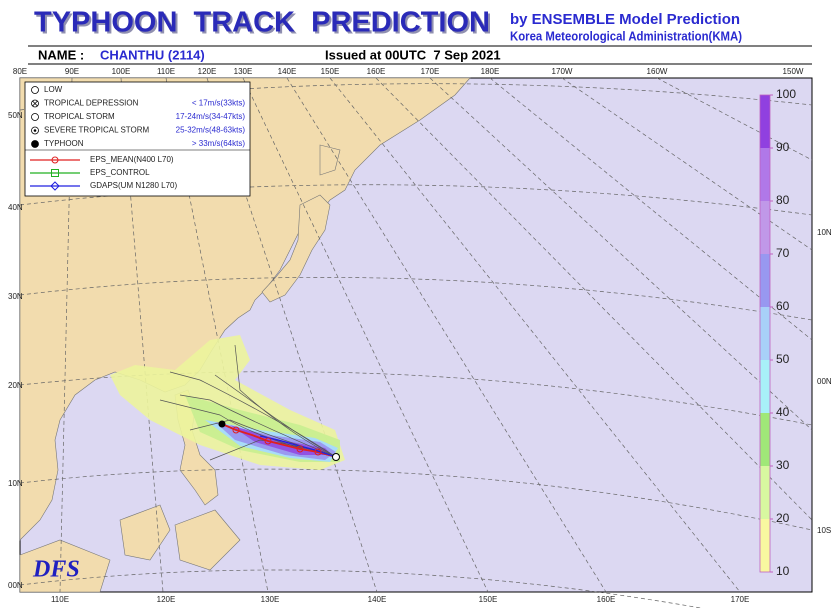 This screenshot has height=613, width=837. What do you see at coordinates (15, 207) in the screenshot?
I see `lat-label: 40N` at bounding box center [15, 207].